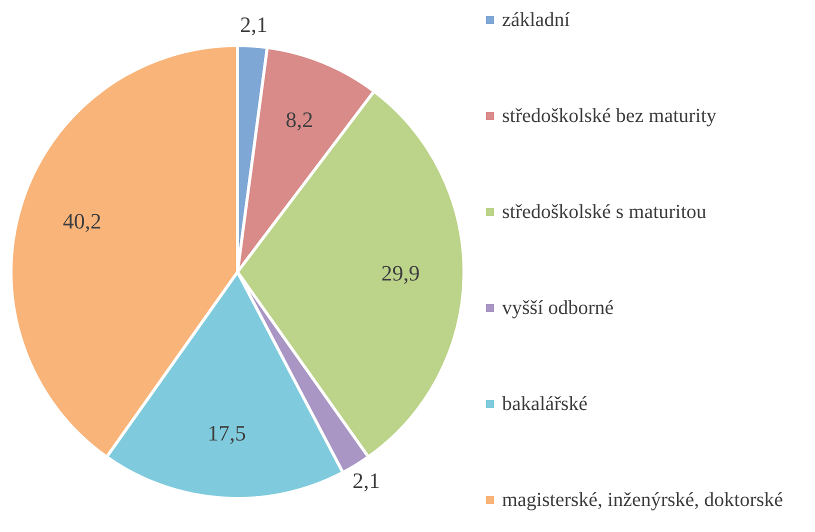 The height and width of the screenshot is (532, 815). Describe the element at coordinates (643, 500) in the screenshot. I see `legend-label: magisterské, inženýrské, doktorské` at that location.